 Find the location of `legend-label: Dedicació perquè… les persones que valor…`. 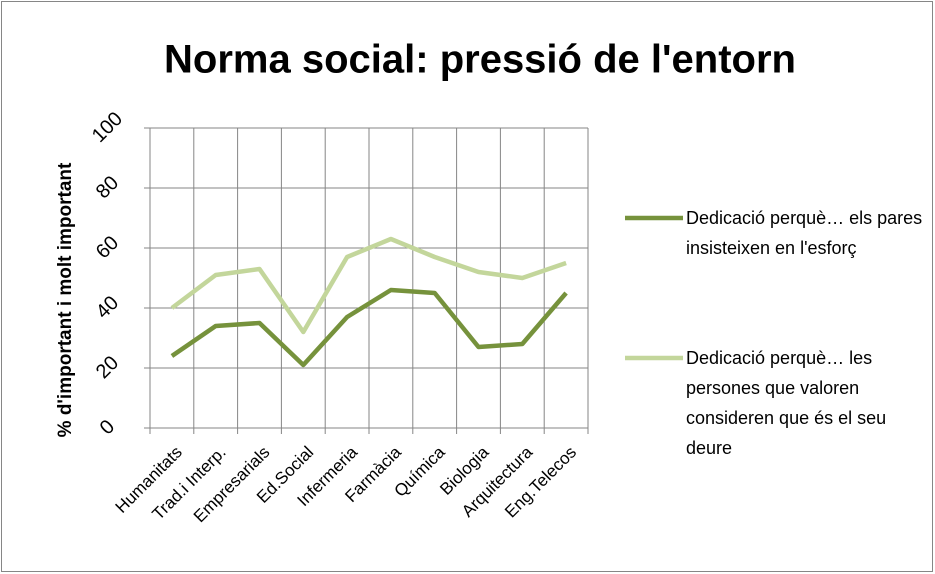

legend-label: Dedicació perquè… les persones que valor… is located at coordinates (786, 403).